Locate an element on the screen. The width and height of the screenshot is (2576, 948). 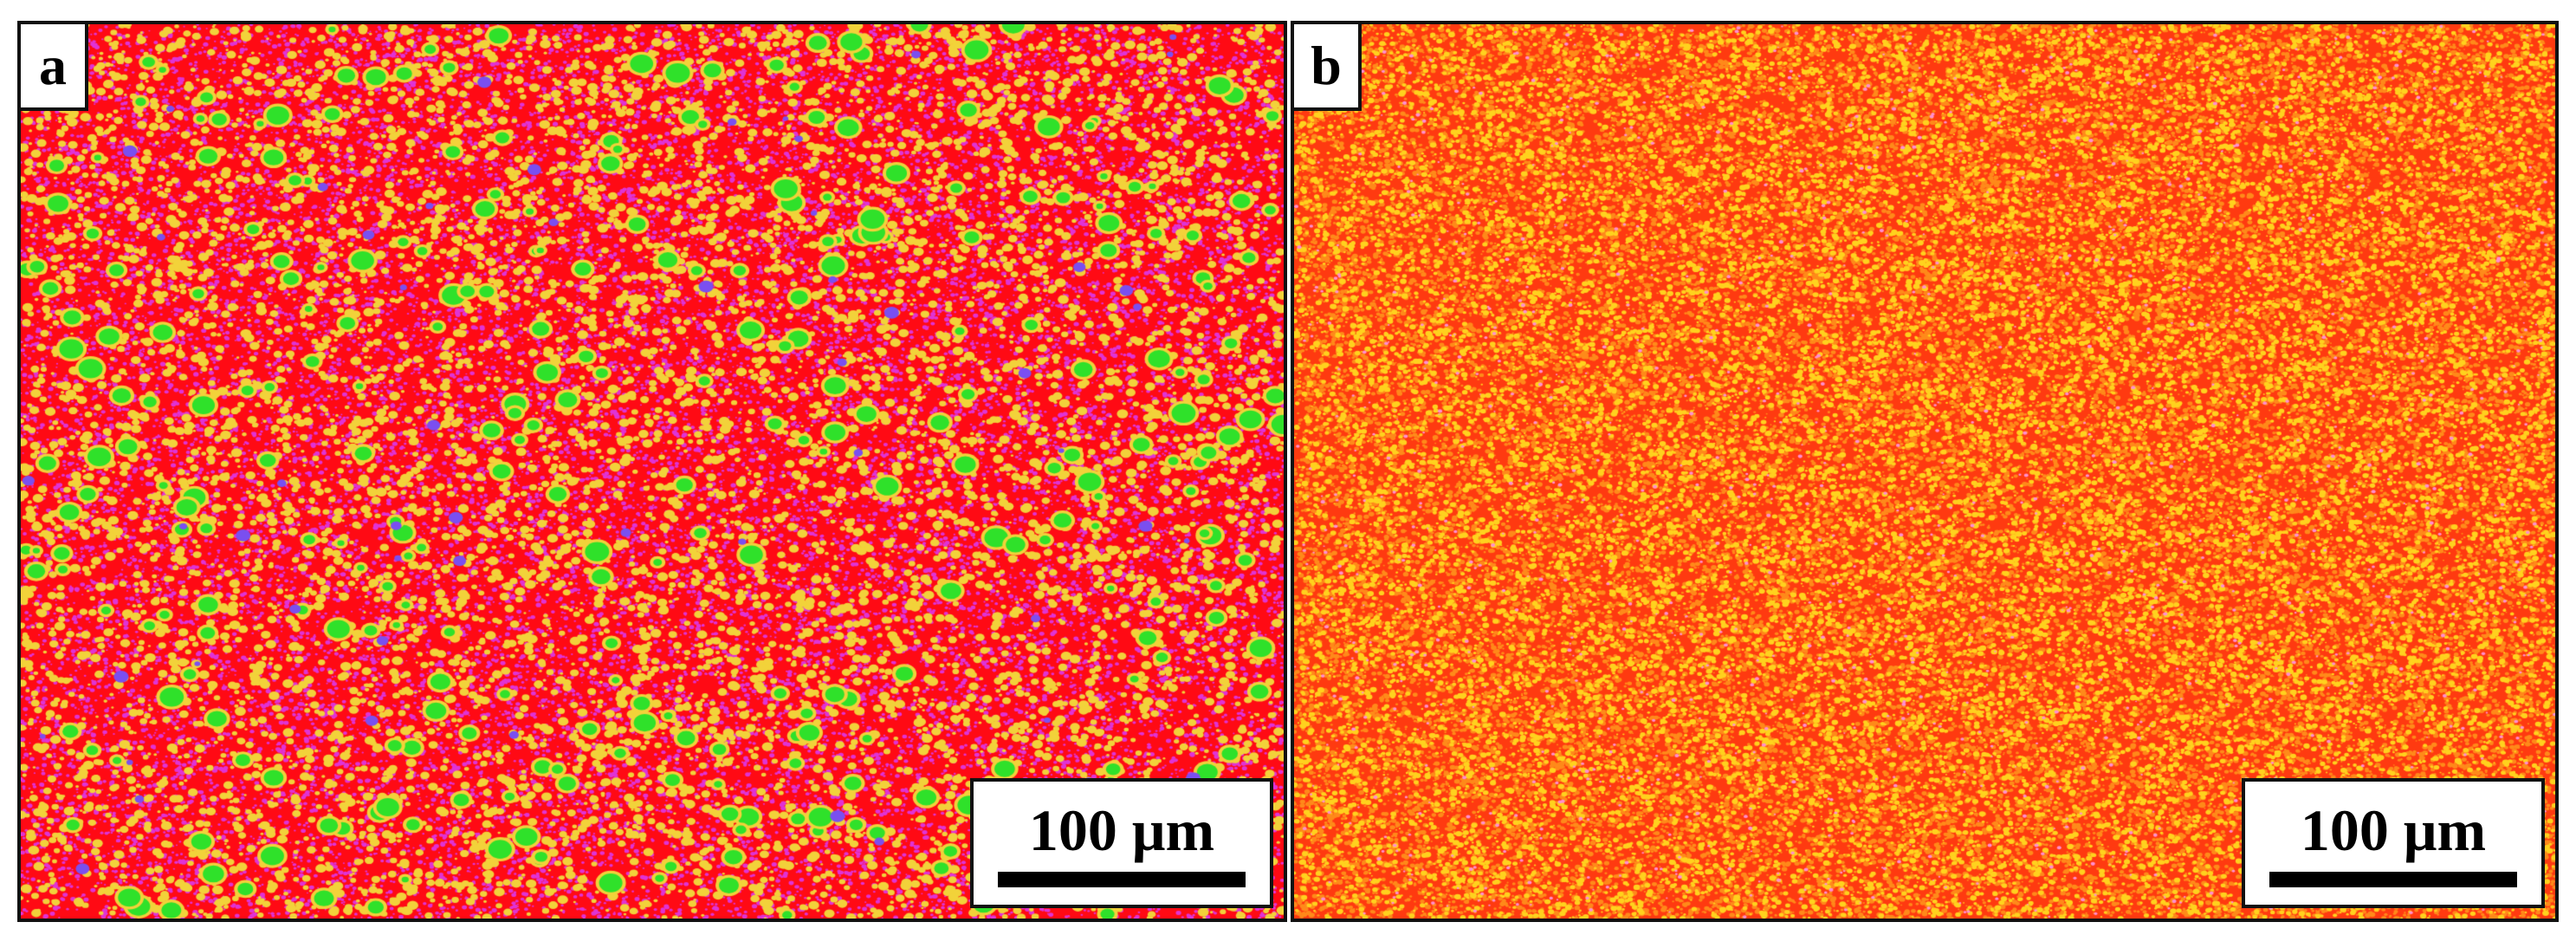
panel-label-text-b: b is located at coordinates (1326, 66).